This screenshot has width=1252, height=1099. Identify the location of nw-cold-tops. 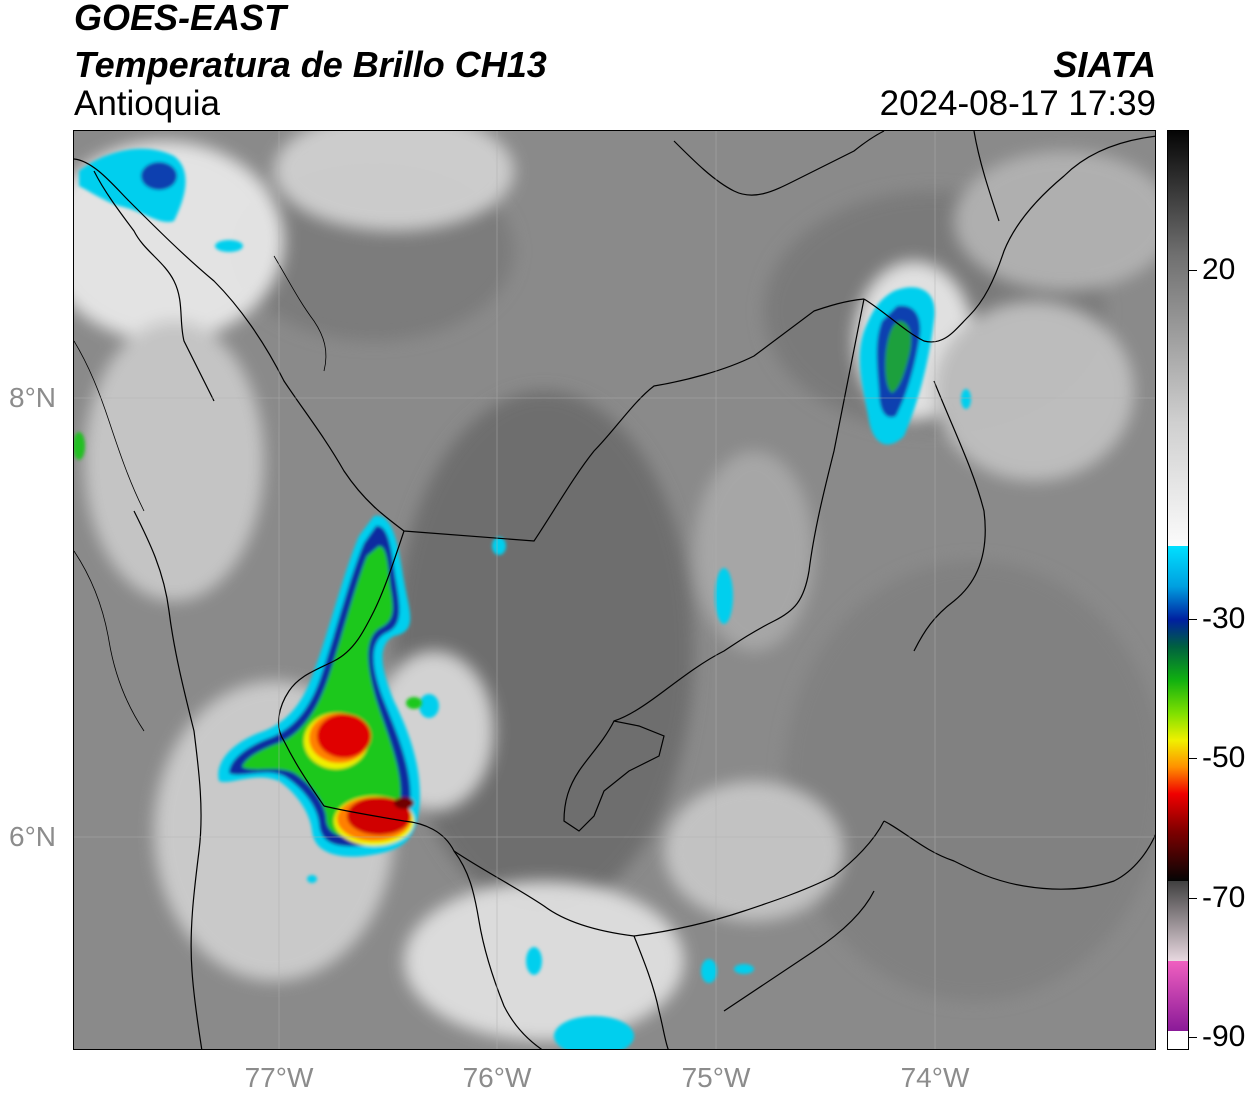
(158, 304).